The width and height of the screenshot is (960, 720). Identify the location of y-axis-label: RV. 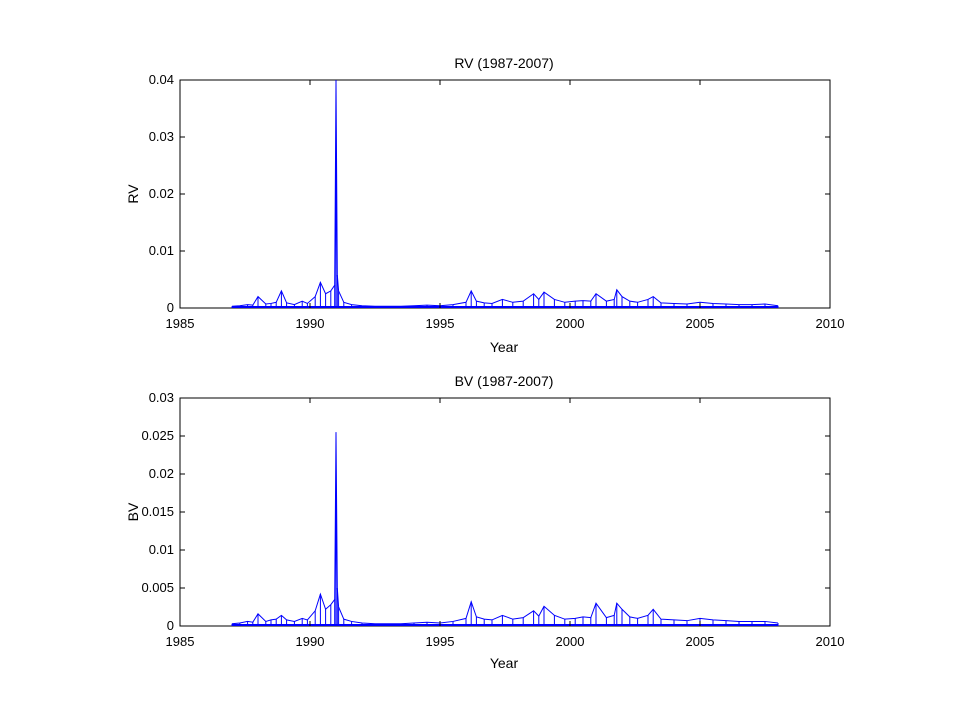
(133, 194).